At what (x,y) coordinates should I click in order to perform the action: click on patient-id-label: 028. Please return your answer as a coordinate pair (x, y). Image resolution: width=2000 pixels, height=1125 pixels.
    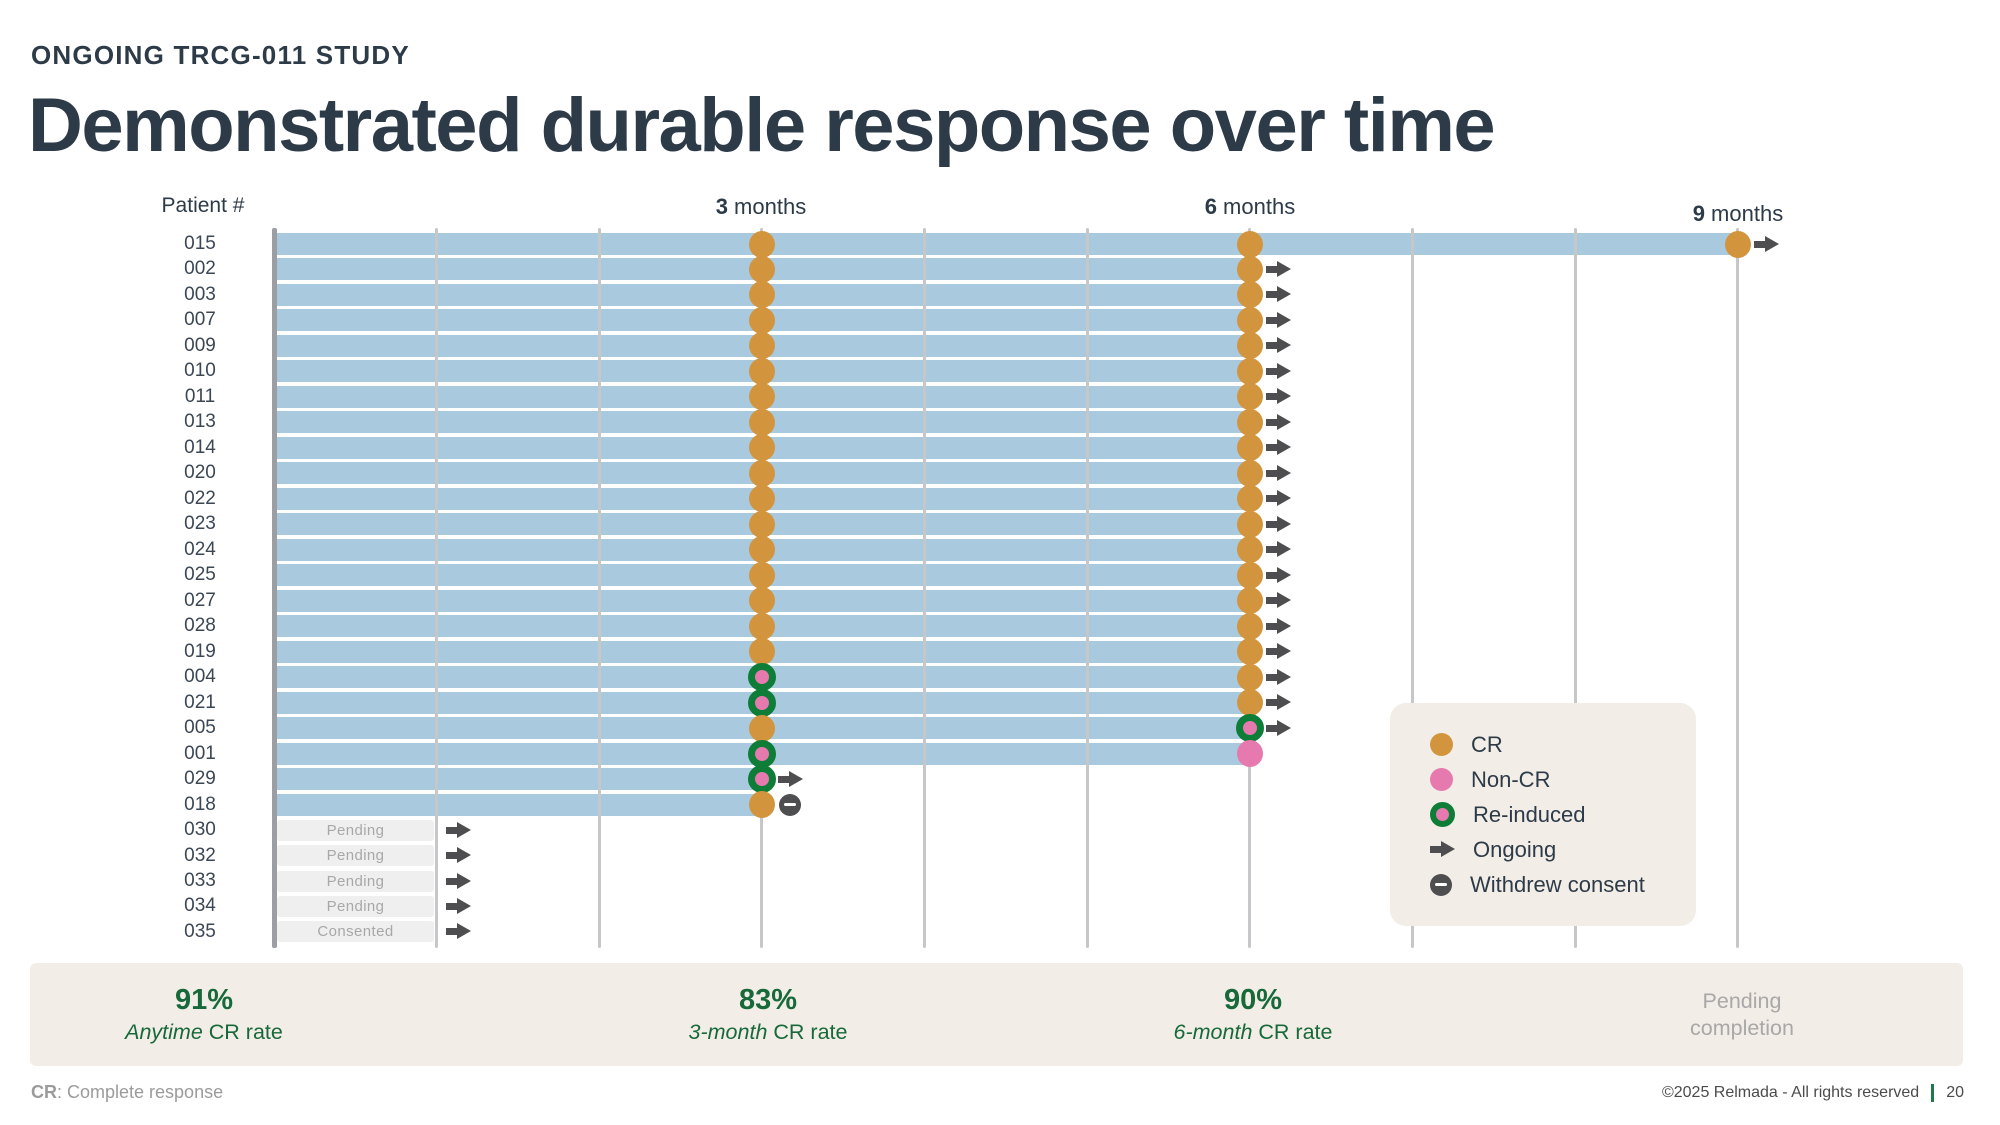
    Looking at the image, I should click on (200, 626).